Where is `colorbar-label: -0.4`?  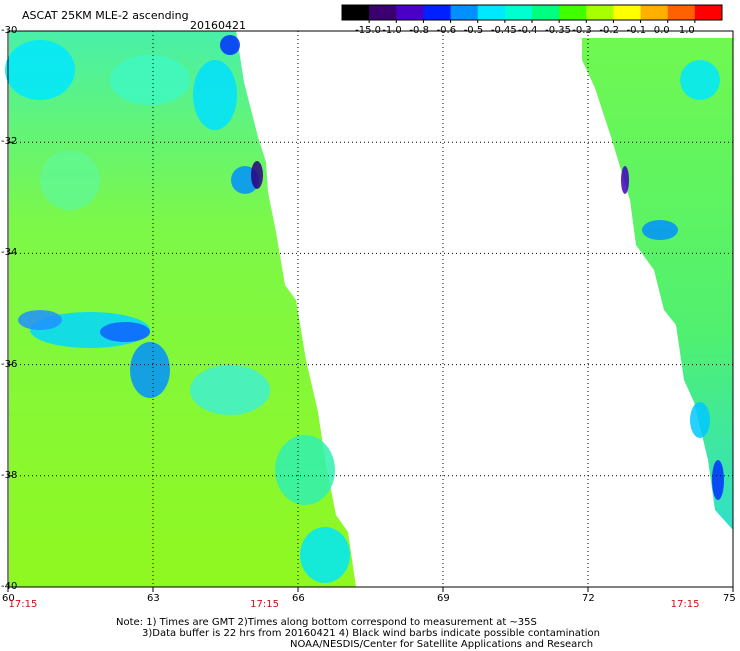
colorbar-label: -0.4 is located at coordinates (528, 30).